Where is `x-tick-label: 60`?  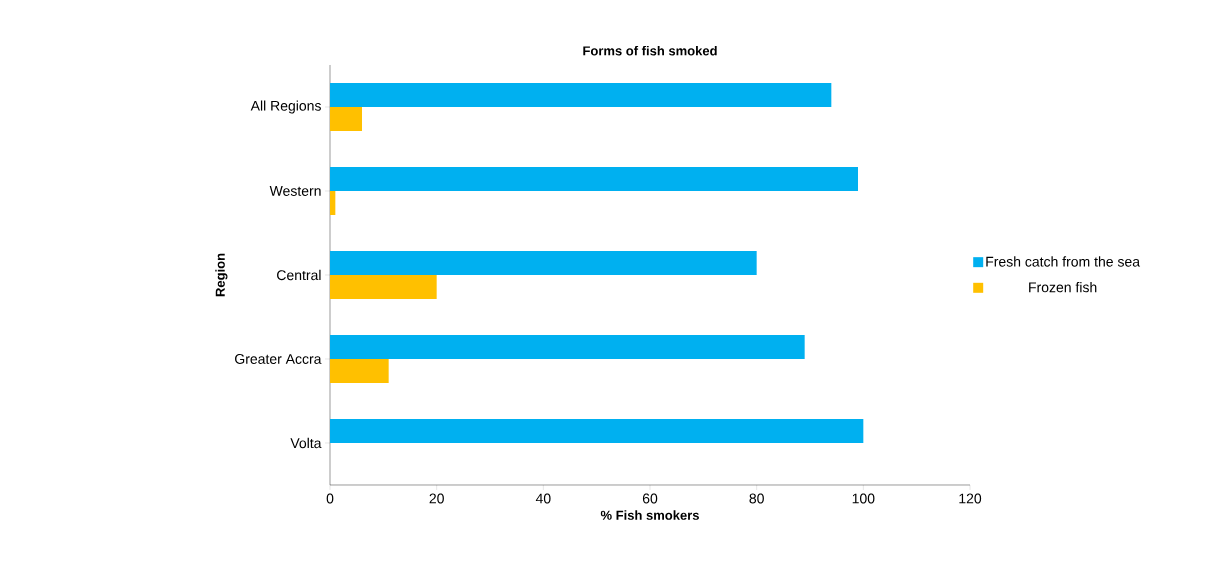
x-tick-label: 60 is located at coordinates (650, 498).